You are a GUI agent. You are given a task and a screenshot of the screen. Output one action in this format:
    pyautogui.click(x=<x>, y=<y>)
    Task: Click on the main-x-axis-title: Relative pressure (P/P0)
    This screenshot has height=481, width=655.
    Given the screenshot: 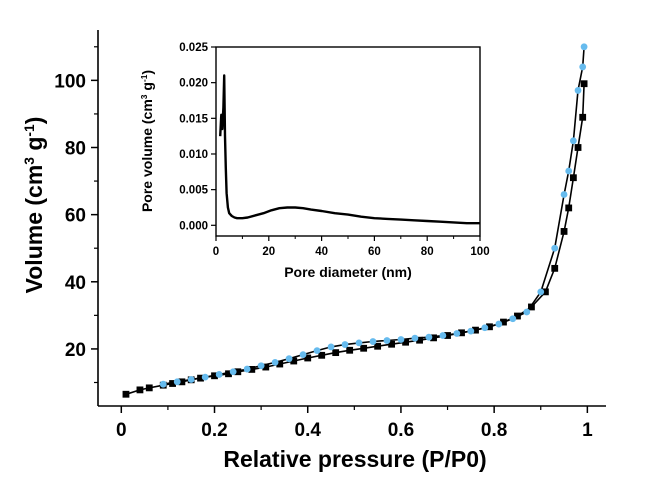 What is the action you would take?
    pyautogui.click(x=354, y=459)
    